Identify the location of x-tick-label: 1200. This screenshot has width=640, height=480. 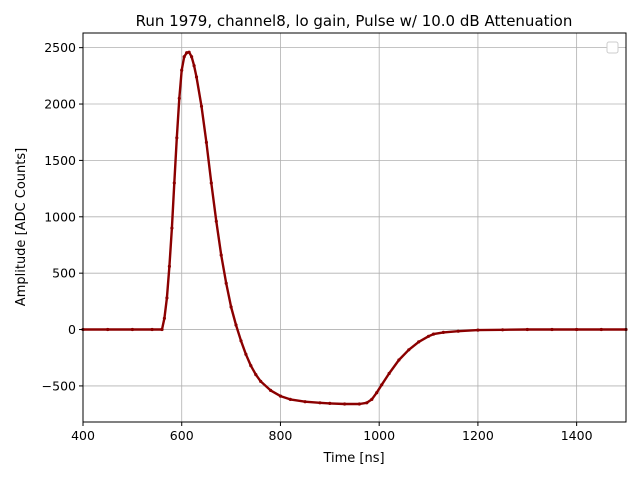
(478, 435).